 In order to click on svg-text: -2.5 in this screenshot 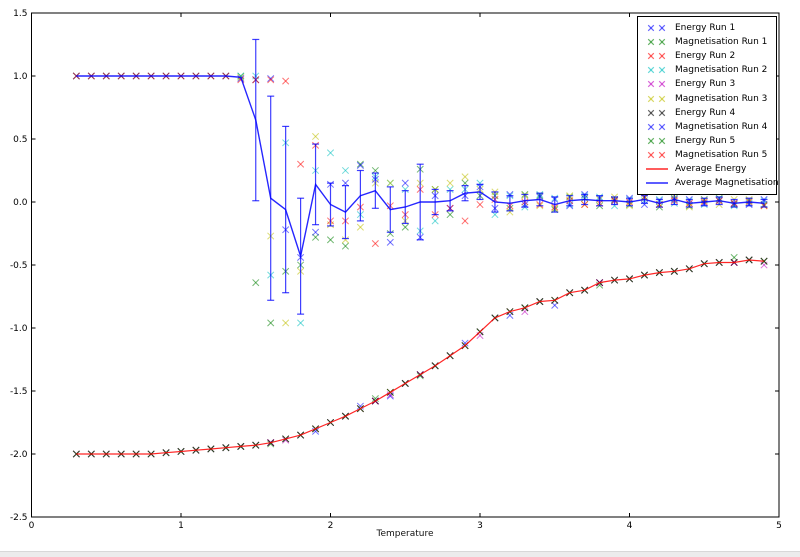, I will do `click(19, 518)`.